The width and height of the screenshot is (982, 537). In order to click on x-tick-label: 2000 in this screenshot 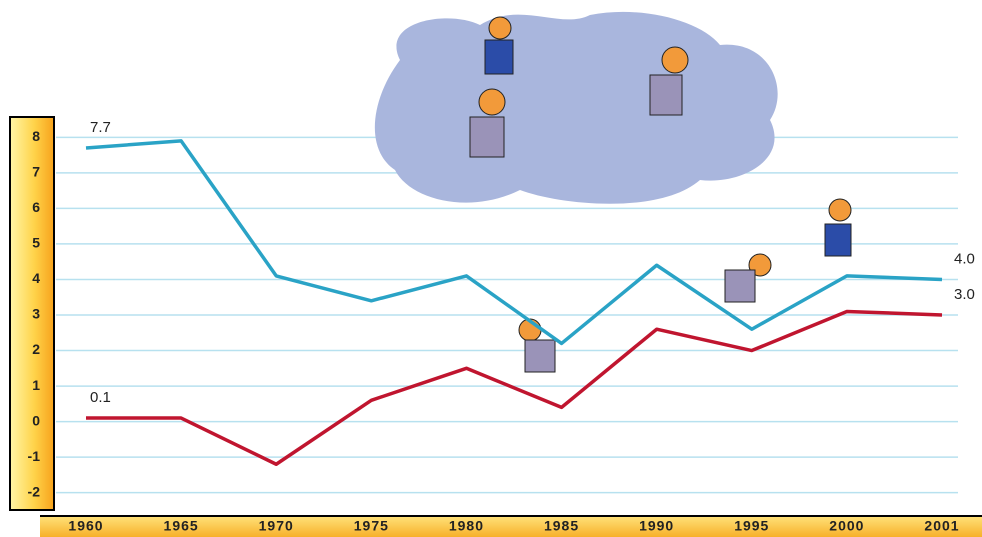, I will do `click(846, 526)`.